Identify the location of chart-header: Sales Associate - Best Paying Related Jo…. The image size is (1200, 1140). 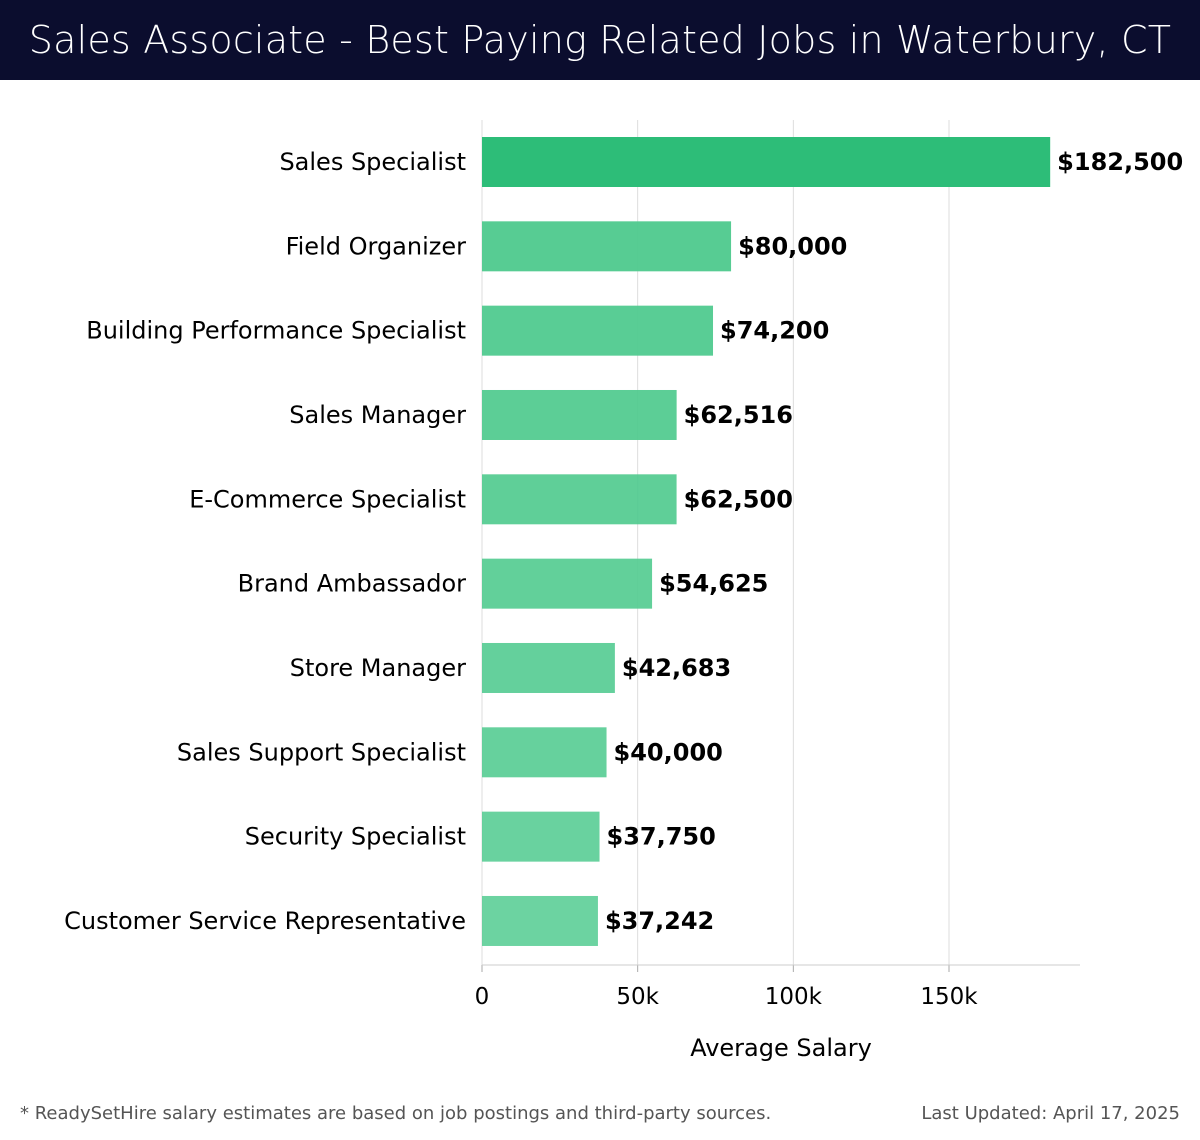
(600, 40).